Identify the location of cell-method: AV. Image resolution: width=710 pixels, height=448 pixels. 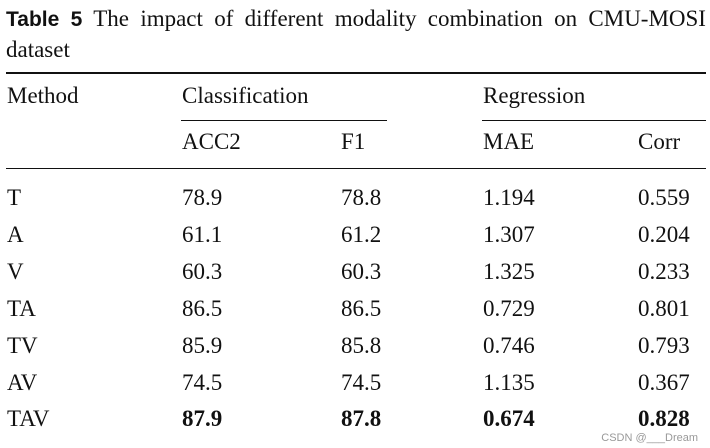
(22, 382).